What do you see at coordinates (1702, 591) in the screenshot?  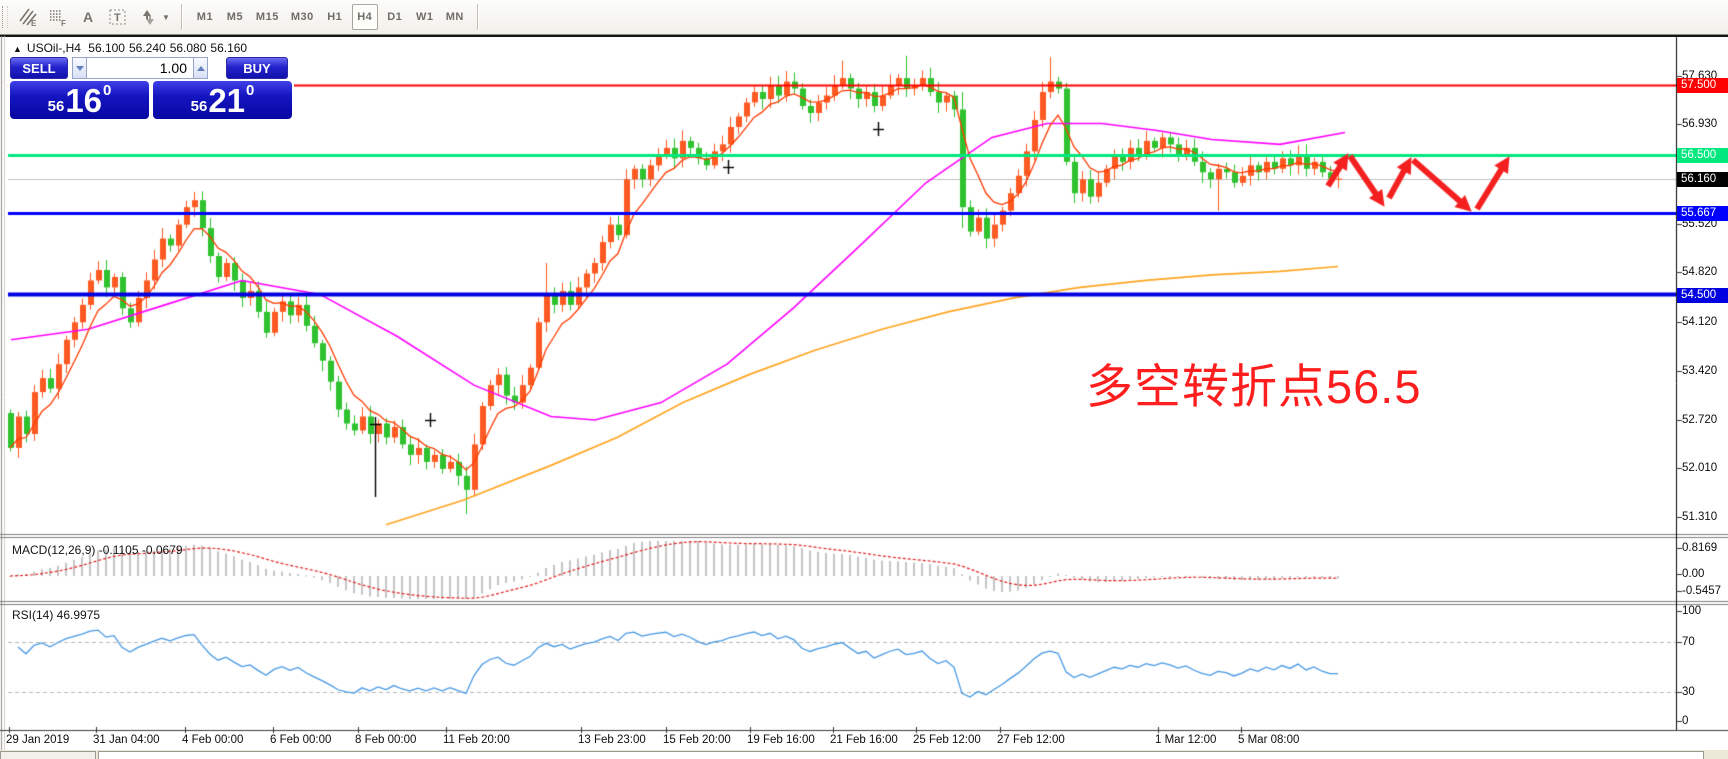 I see `indicator-axis-tick: -0.5457` at bounding box center [1702, 591].